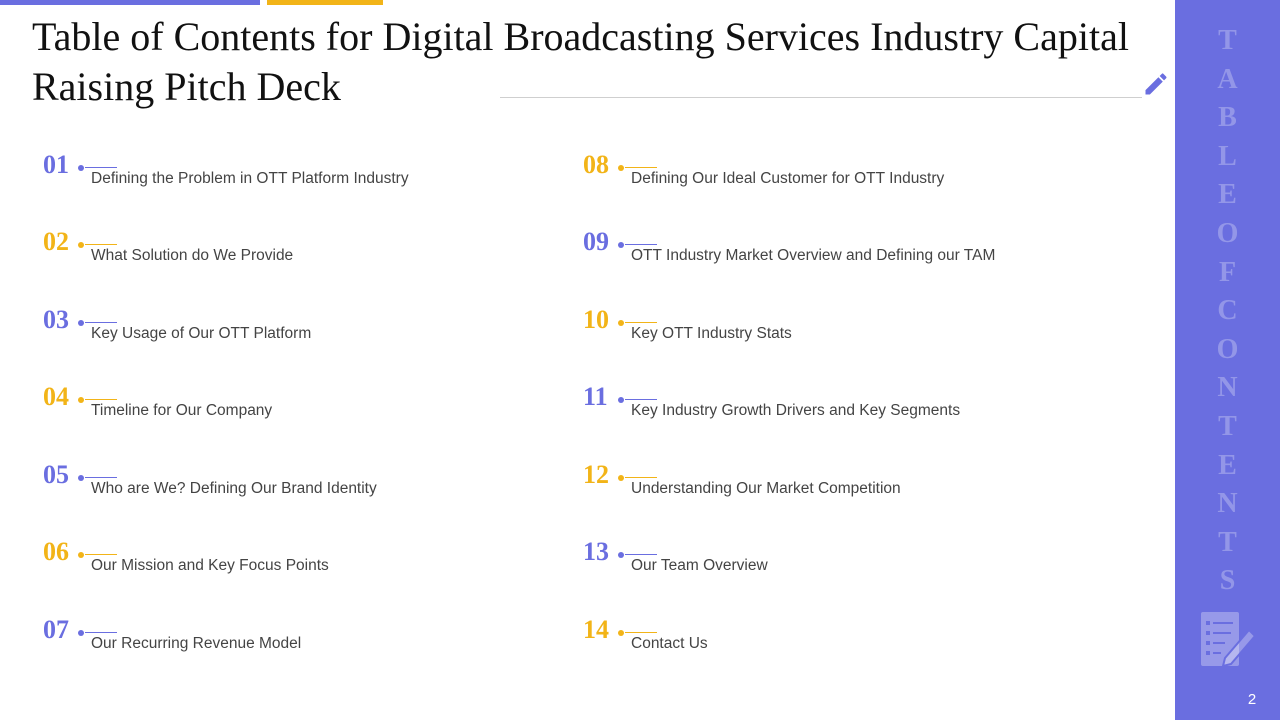  Describe the element at coordinates (596, 319) in the screenshot. I see `toc-number: 10` at that location.